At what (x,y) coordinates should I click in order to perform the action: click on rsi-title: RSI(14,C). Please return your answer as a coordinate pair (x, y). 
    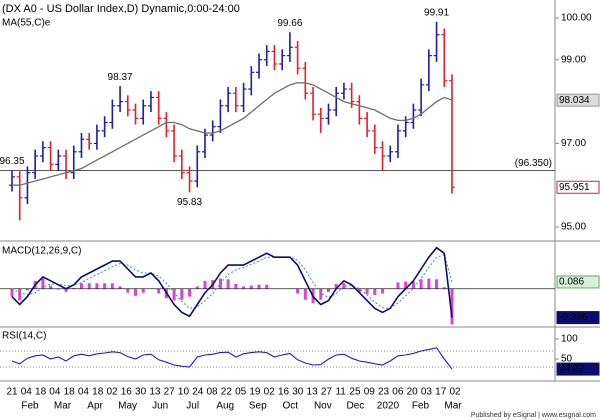
    Looking at the image, I should click on (24, 336).